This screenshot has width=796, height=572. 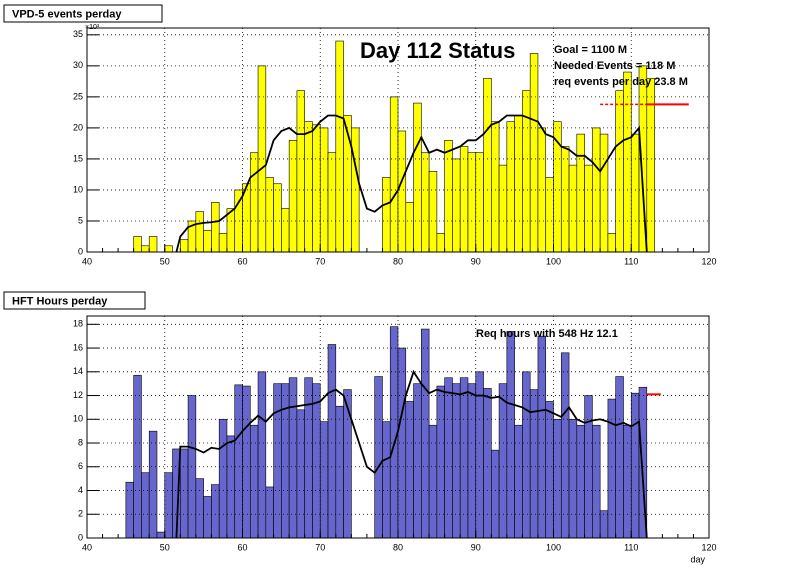 What do you see at coordinates (78, 371) in the screenshot?
I see `y-tick-label: 14` at bounding box center [78, 371].